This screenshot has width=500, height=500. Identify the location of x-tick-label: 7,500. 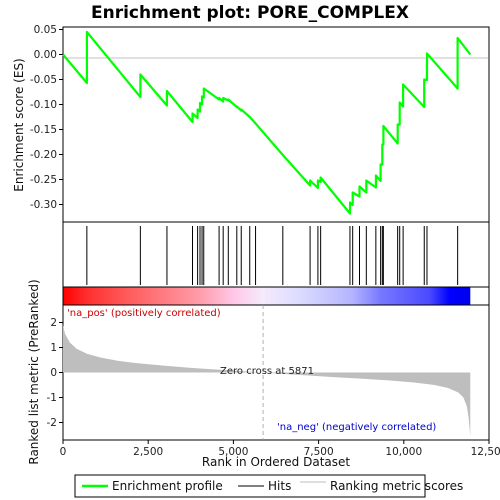
(319, 452).